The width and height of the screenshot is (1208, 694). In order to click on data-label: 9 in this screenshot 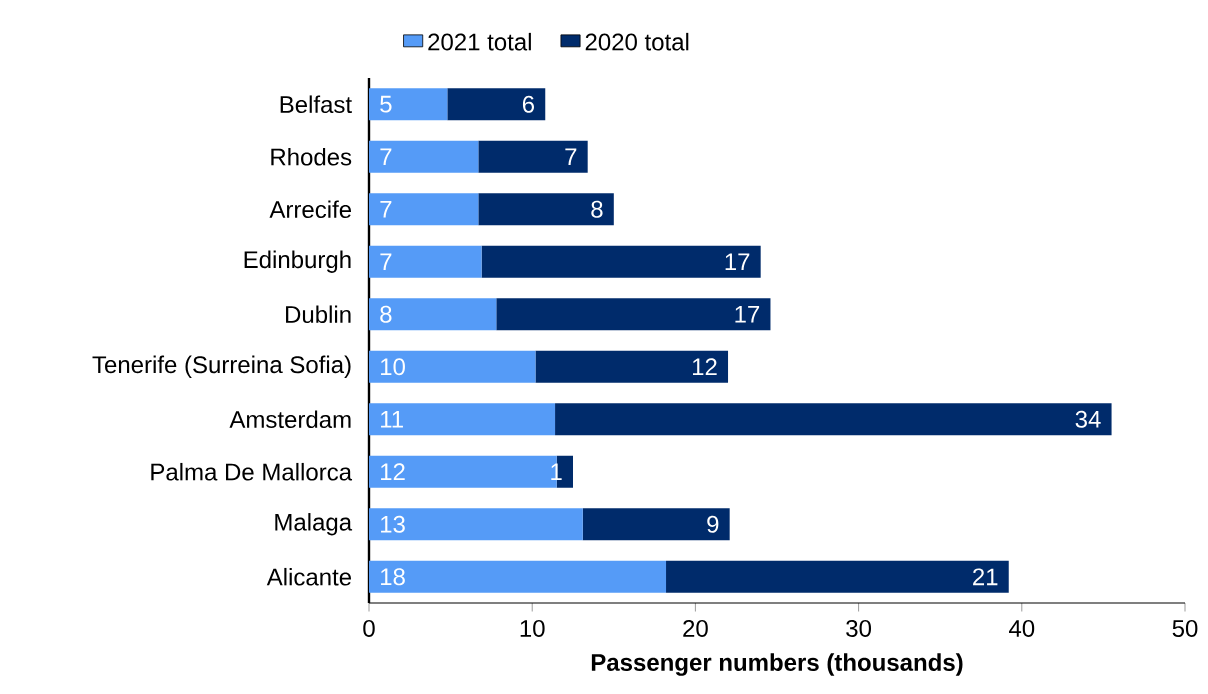, I will do `click(713, 524)`.